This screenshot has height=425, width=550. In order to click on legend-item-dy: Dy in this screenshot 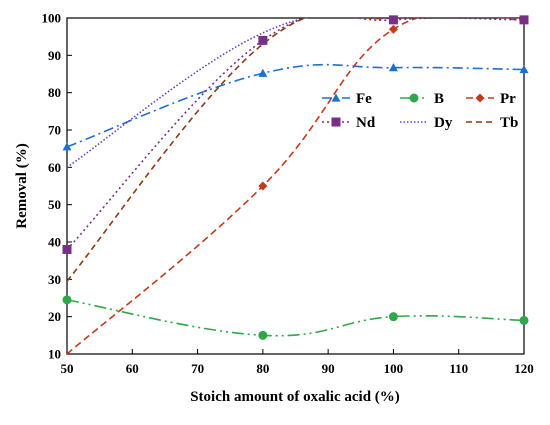, I will do `click(426, 123)`.